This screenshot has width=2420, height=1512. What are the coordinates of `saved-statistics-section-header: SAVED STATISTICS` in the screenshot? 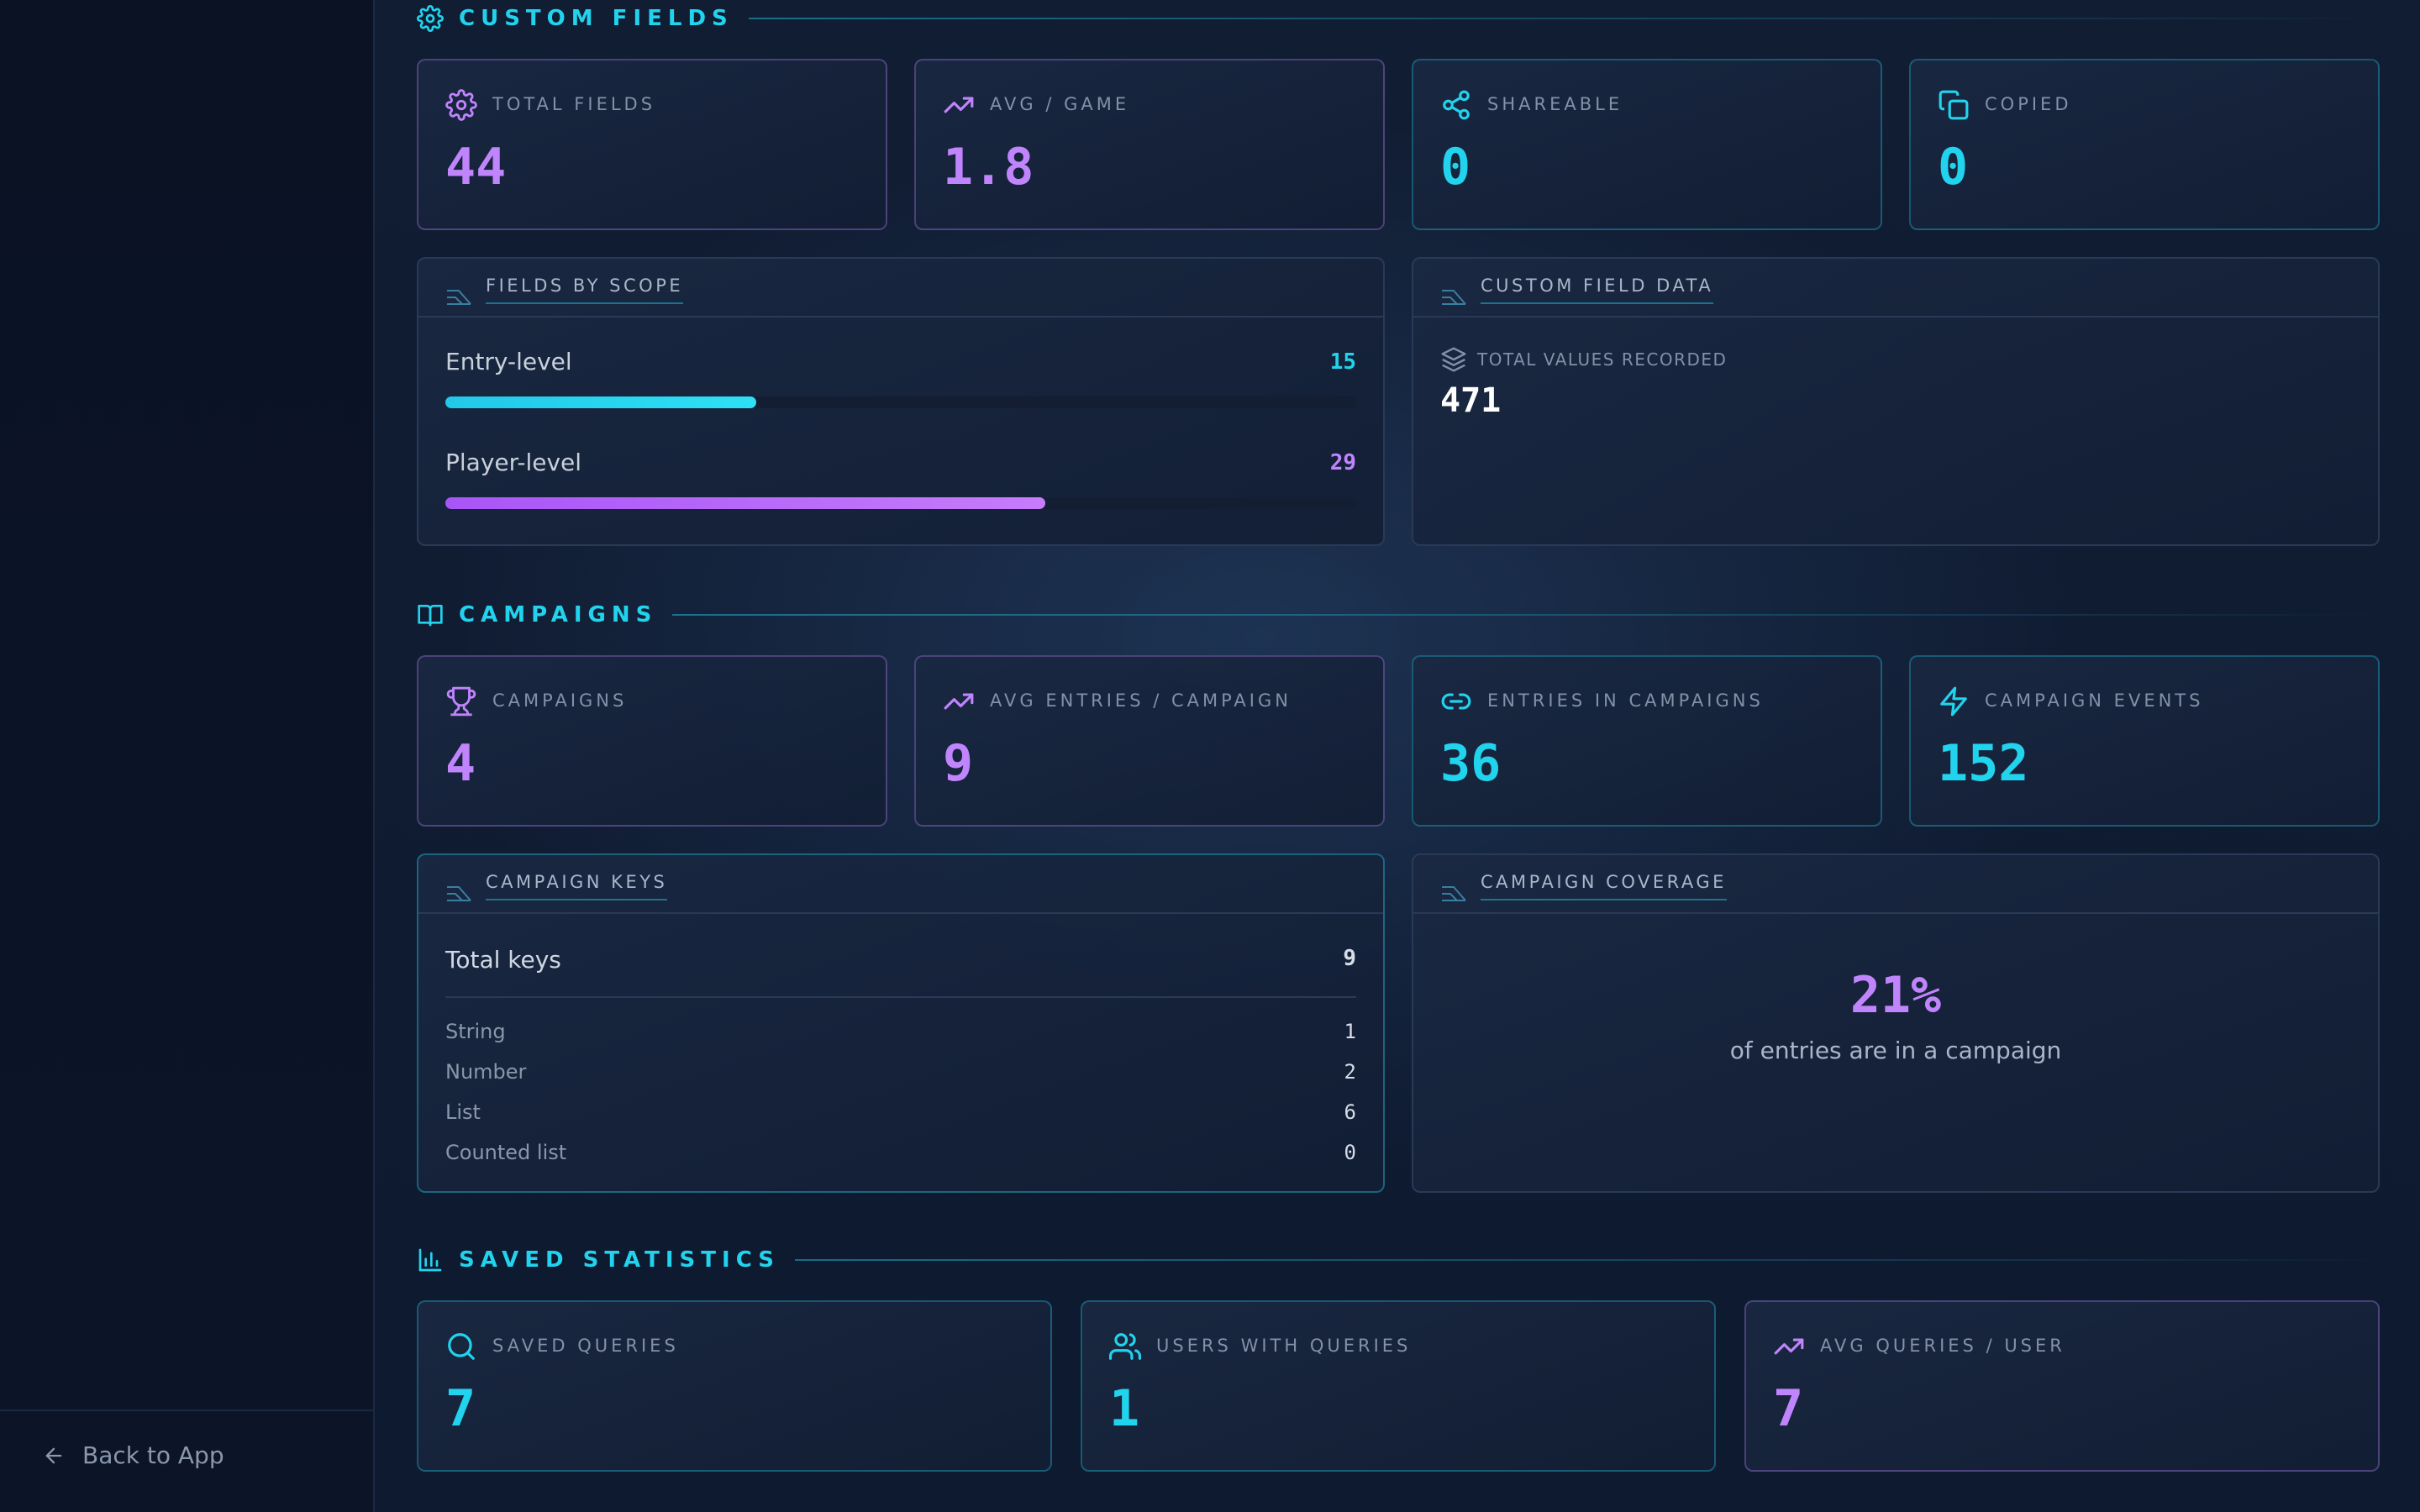 It's located at (1398, 1260).